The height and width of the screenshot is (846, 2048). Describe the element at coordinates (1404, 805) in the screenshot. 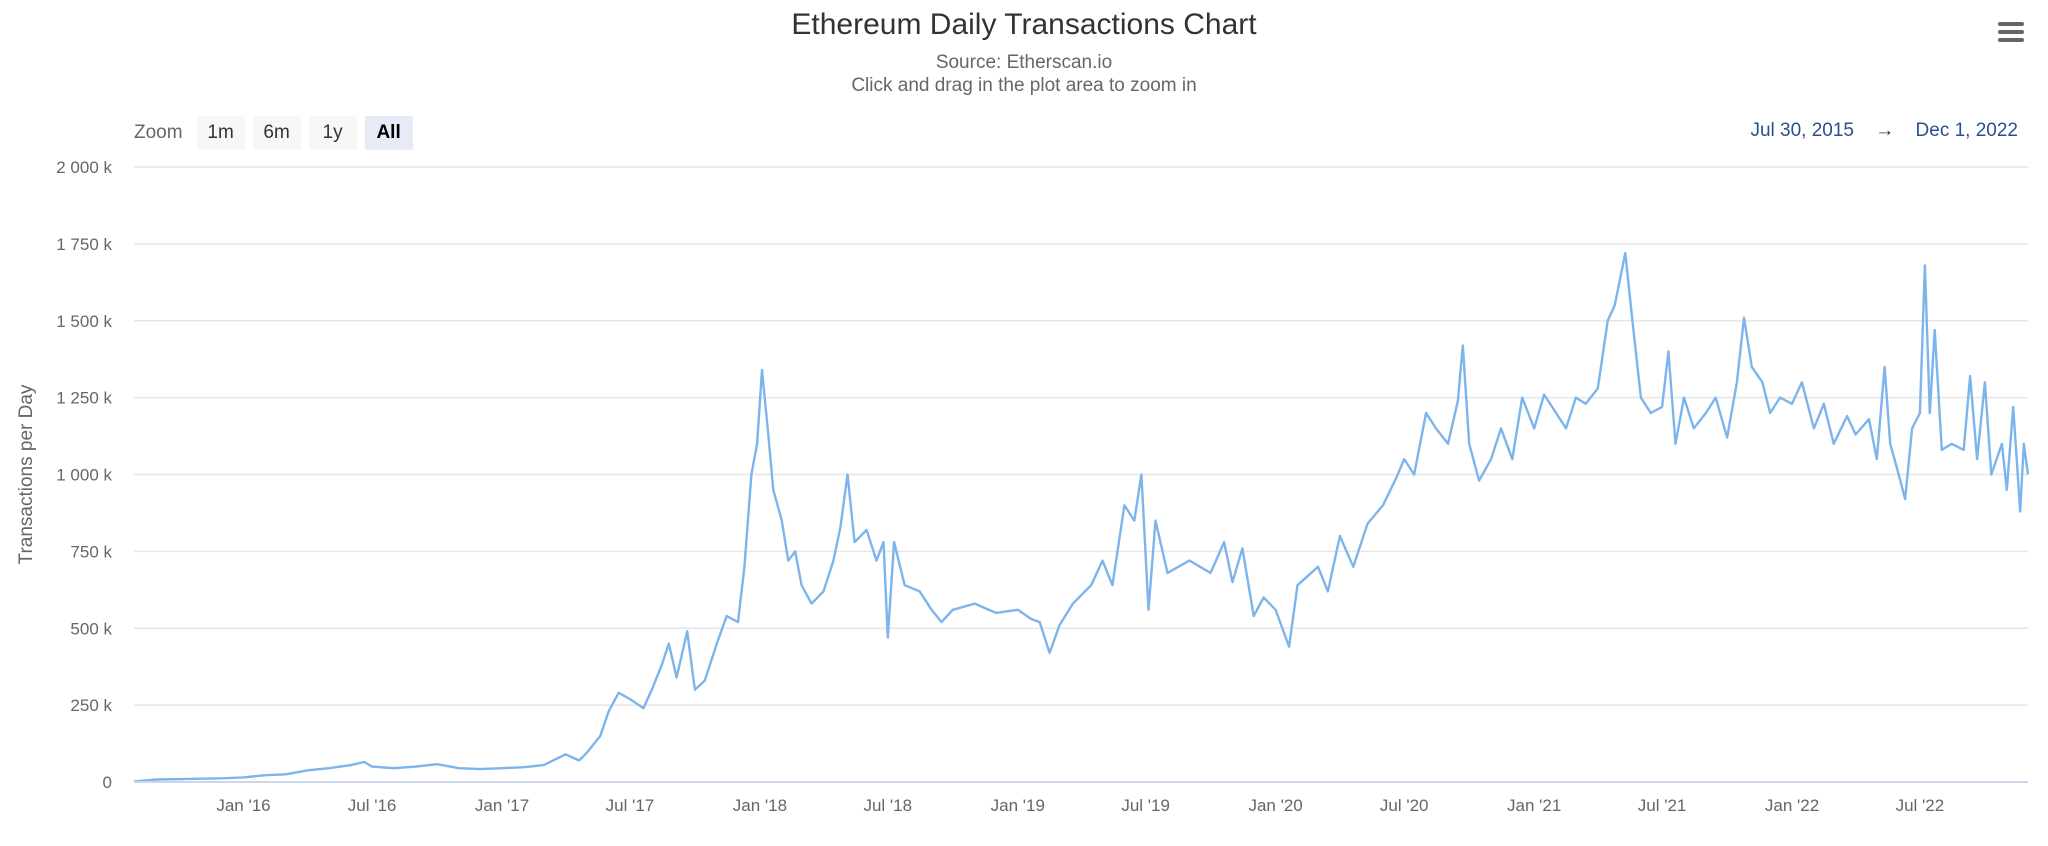

I see `x-tick-label: Jul '20` at that location.